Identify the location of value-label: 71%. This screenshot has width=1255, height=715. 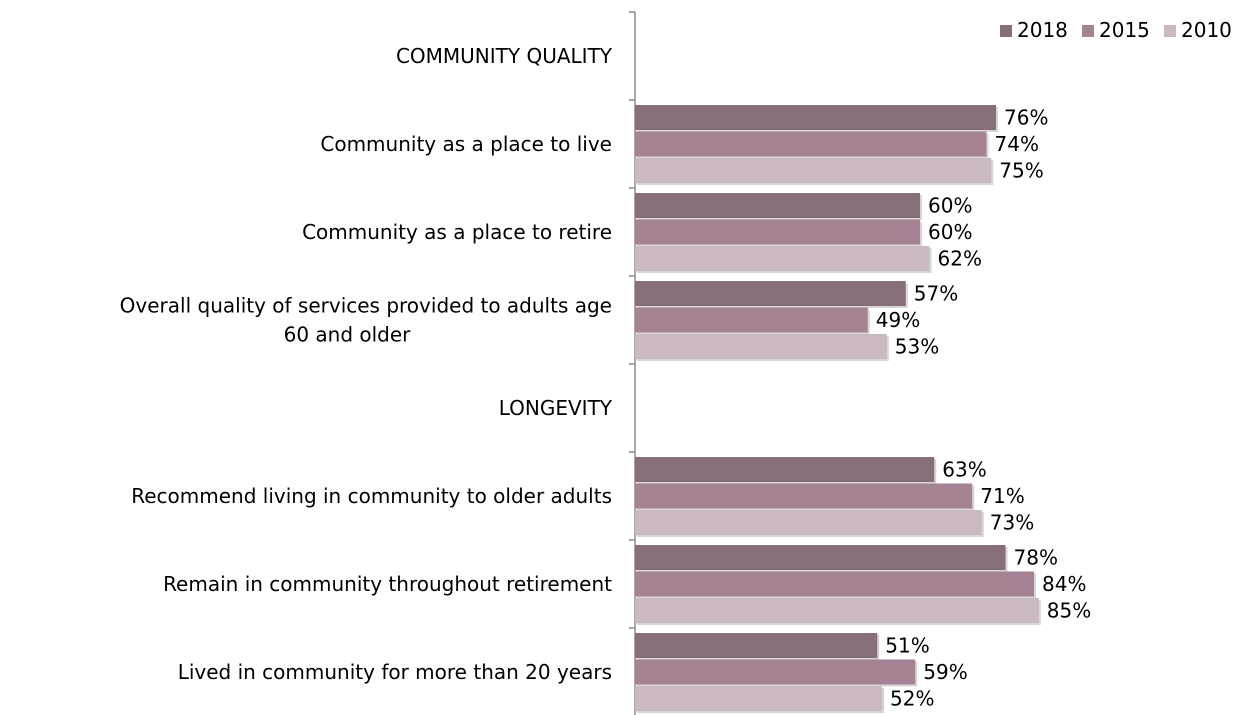
(1002, 496).